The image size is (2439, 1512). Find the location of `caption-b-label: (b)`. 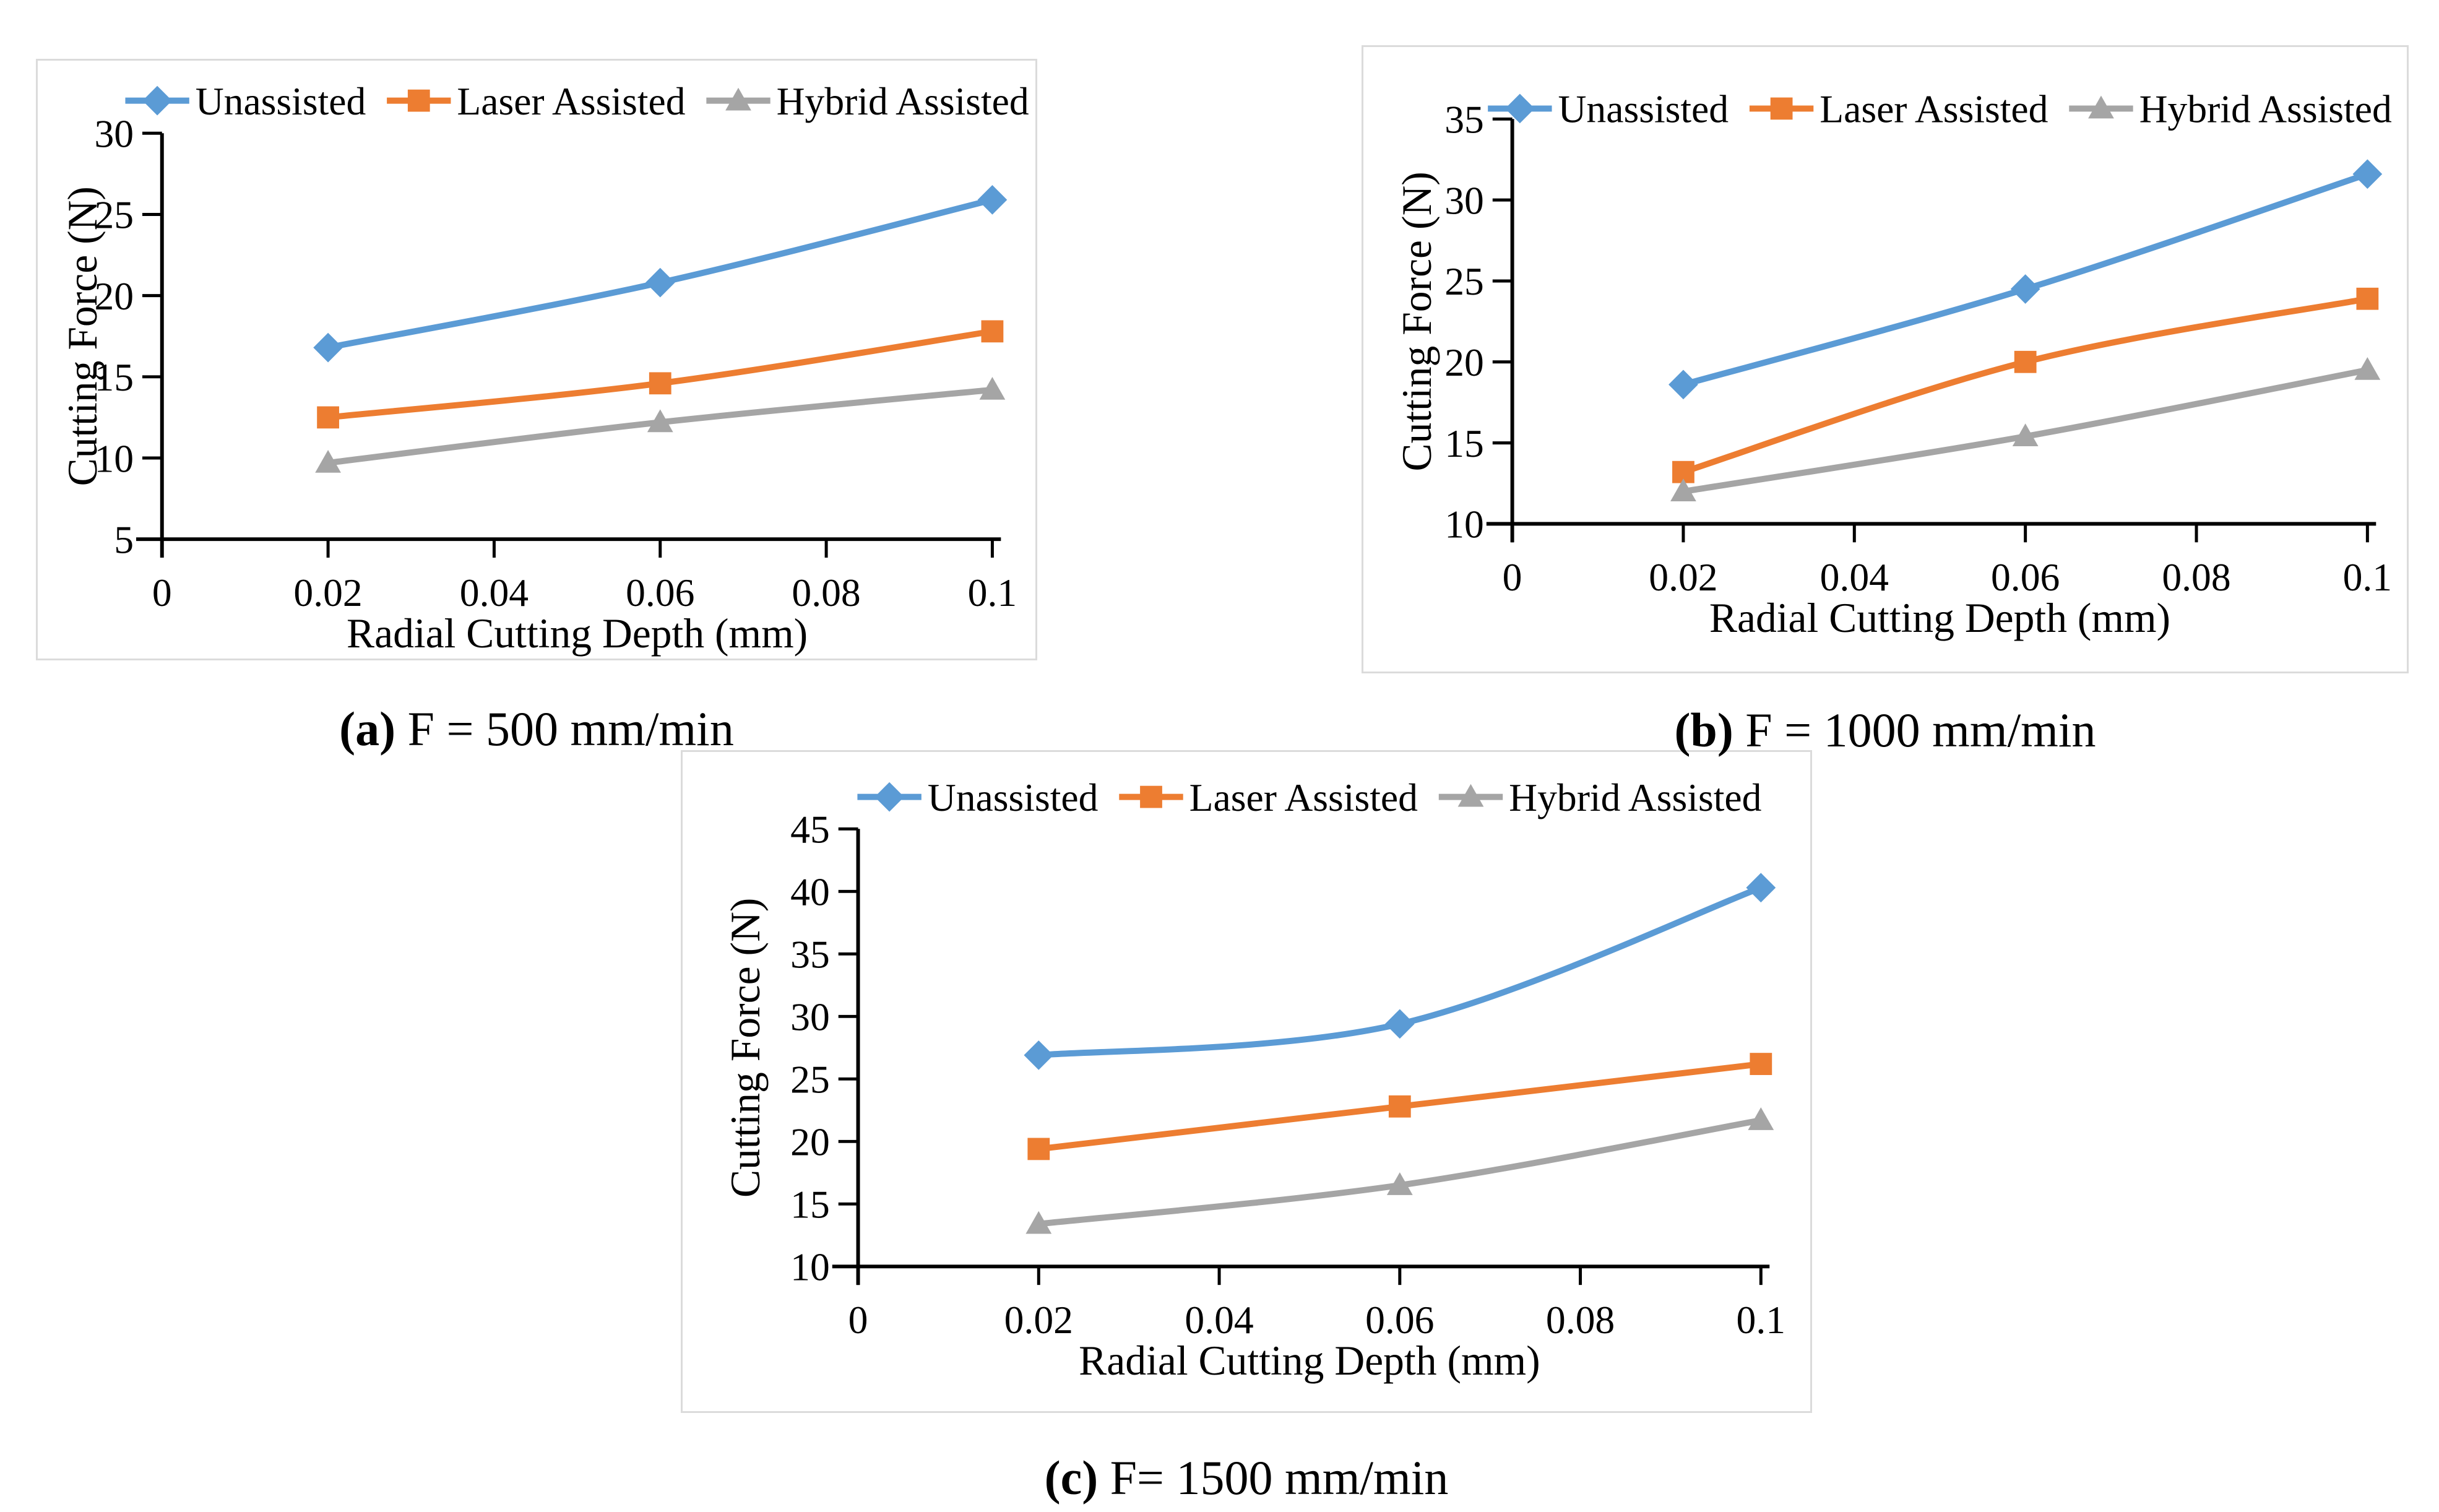

caption-b-label: (b) is located at coordinates (1703, 730).